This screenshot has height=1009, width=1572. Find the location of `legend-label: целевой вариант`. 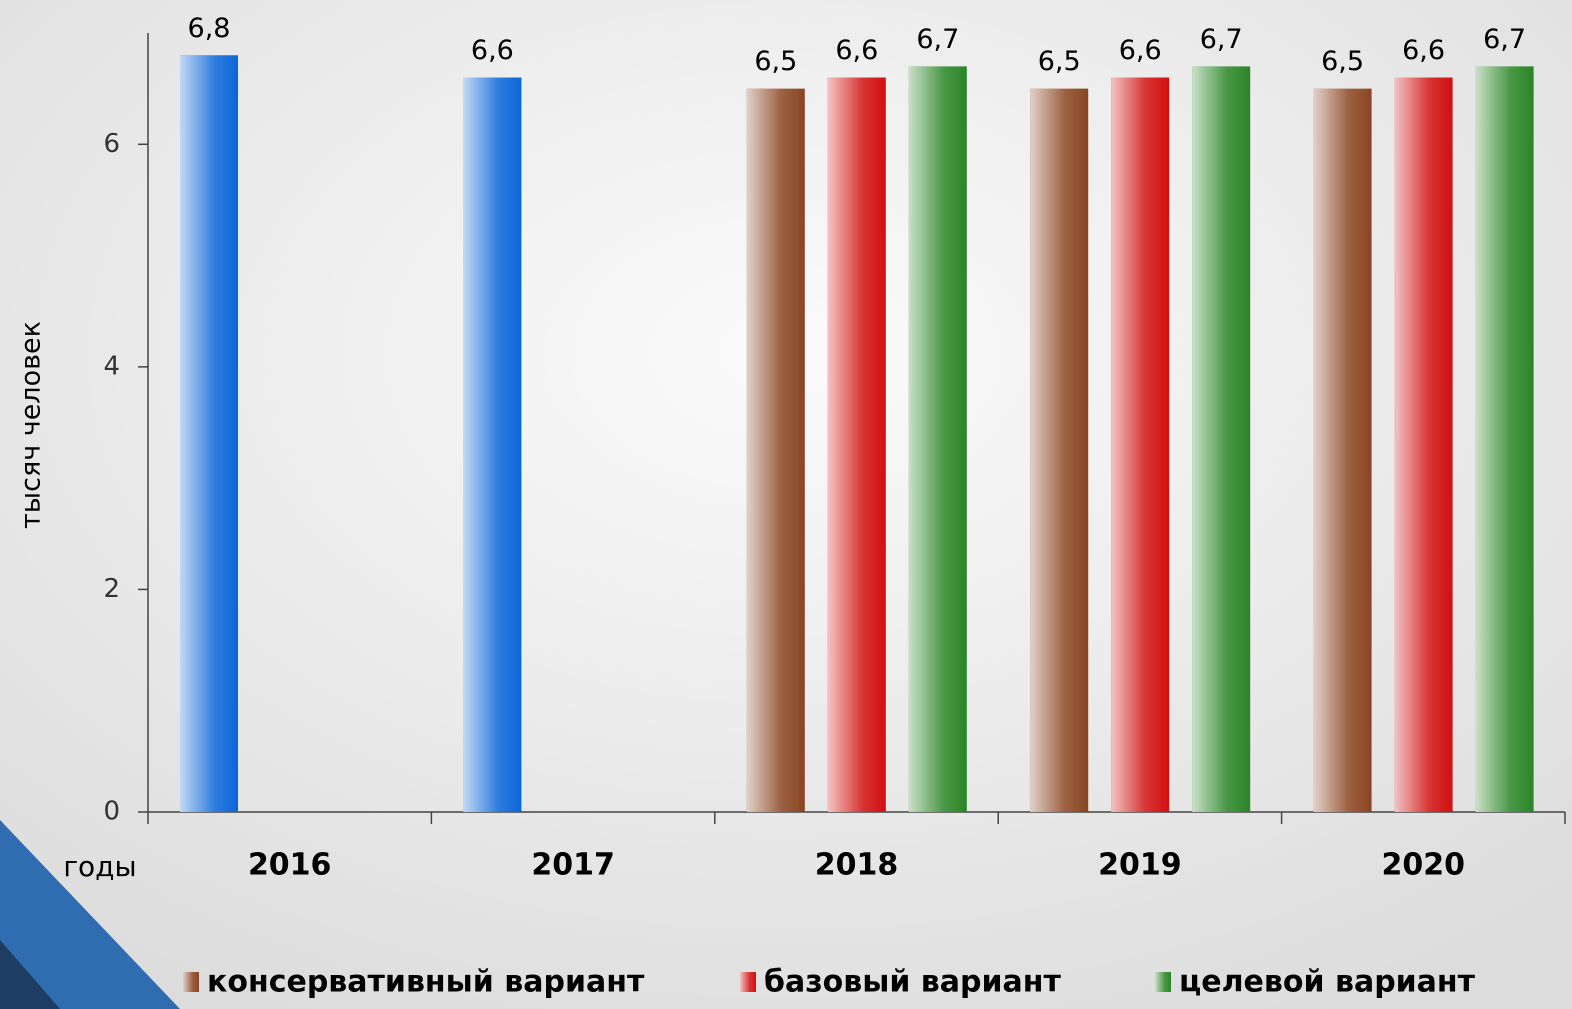

legend-label: целевой вариант is located at coordinates (1327, 982).